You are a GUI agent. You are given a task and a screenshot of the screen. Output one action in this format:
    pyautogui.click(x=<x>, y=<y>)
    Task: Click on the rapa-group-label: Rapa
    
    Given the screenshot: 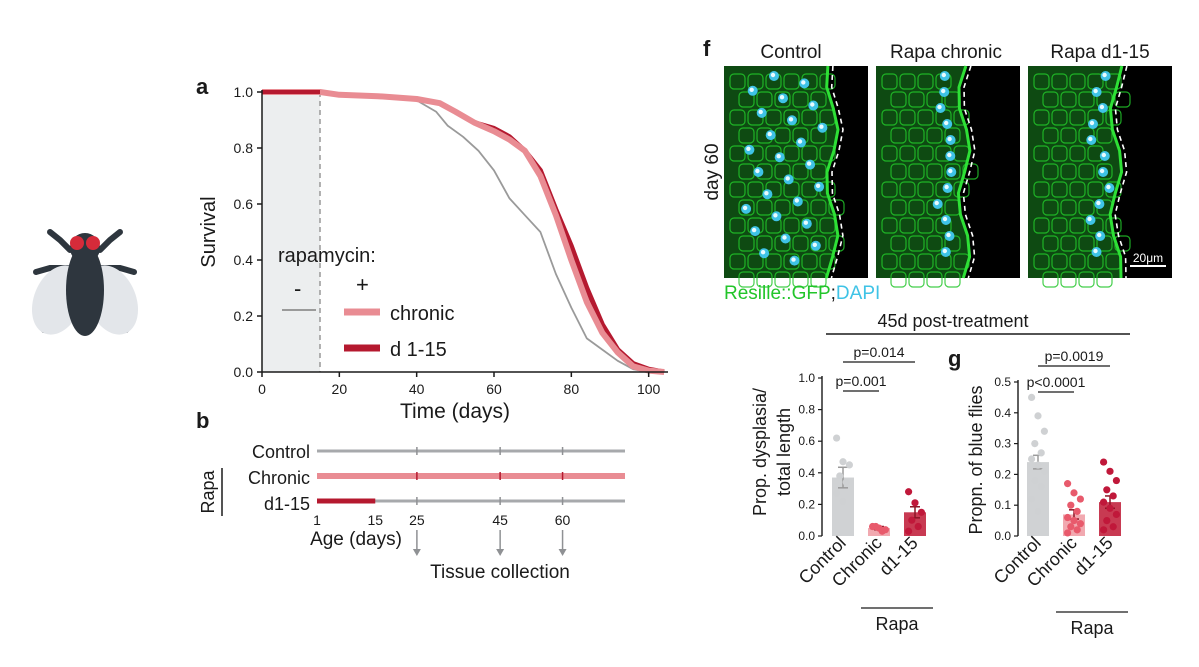 What is the action you would take?
    pyautogui.click(x=1092, y=628)
    